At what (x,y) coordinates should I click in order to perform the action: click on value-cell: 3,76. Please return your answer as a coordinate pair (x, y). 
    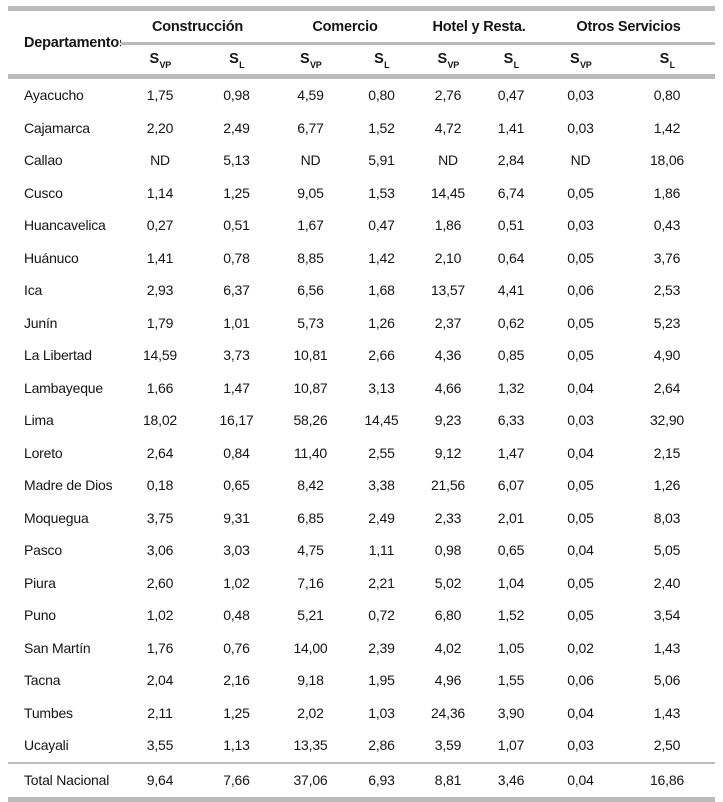
    Looking at the image, I should click on (667, 257).